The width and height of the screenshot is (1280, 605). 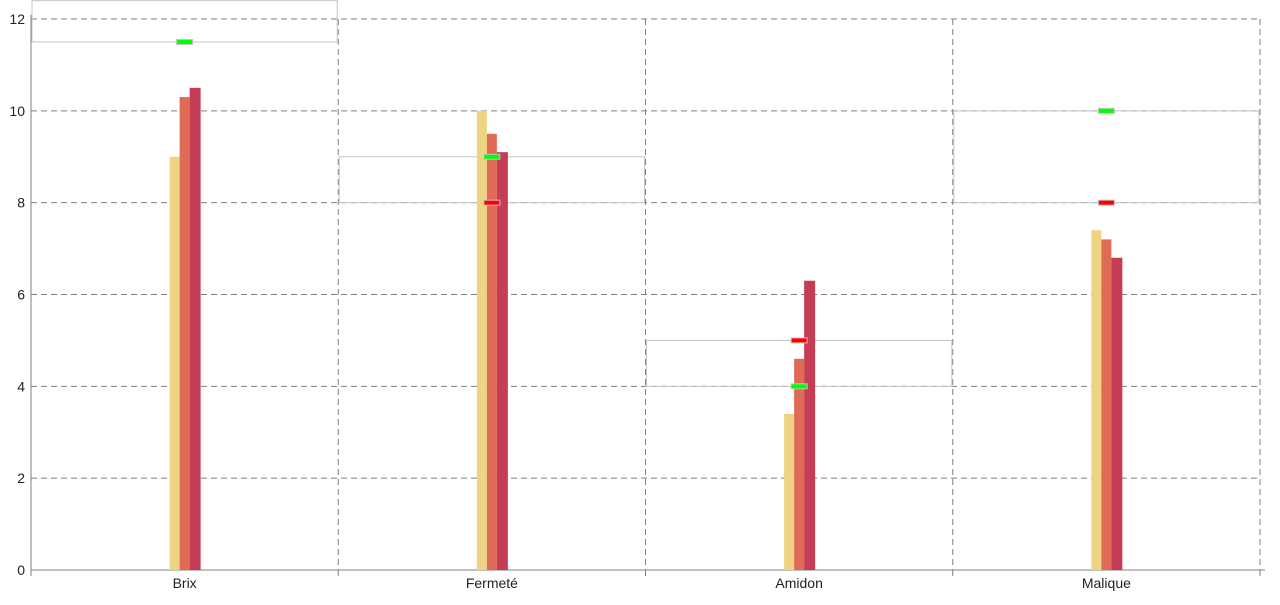 I want to click on bar-fermeté-2, so click(x=491, y=351).